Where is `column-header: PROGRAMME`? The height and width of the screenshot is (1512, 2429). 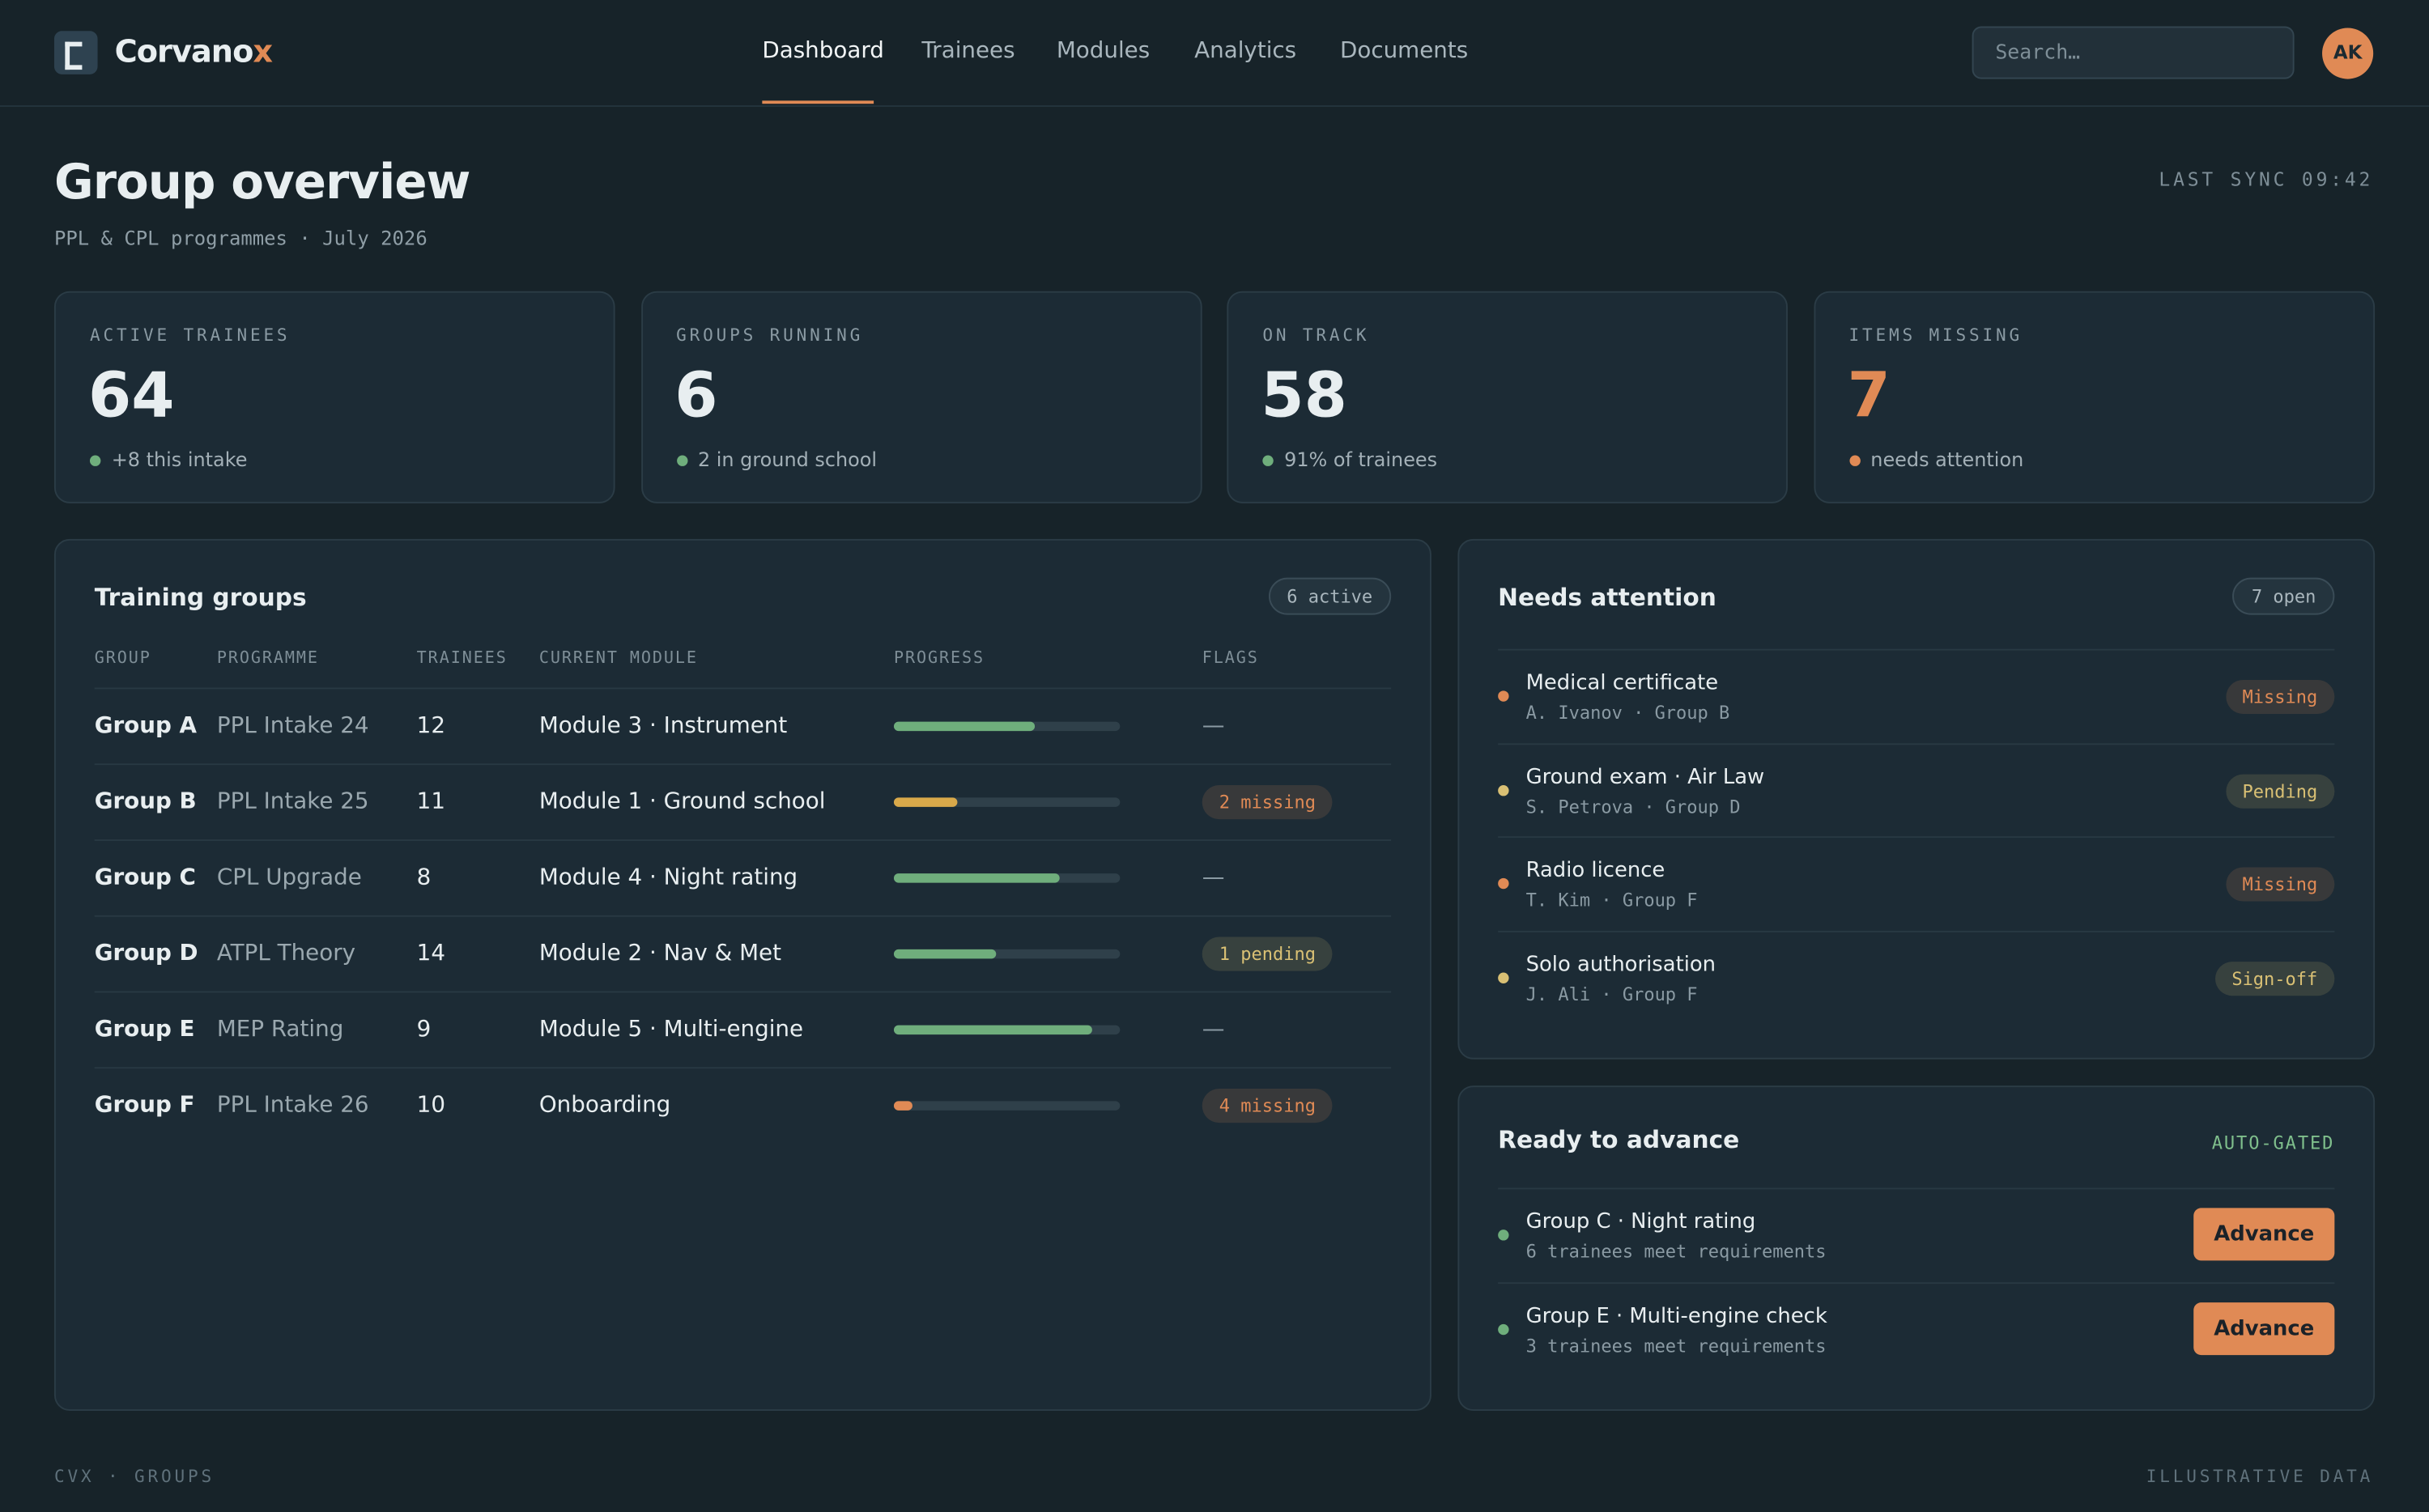 column-header: PROGRAMME is located at coordinates (267, 658).